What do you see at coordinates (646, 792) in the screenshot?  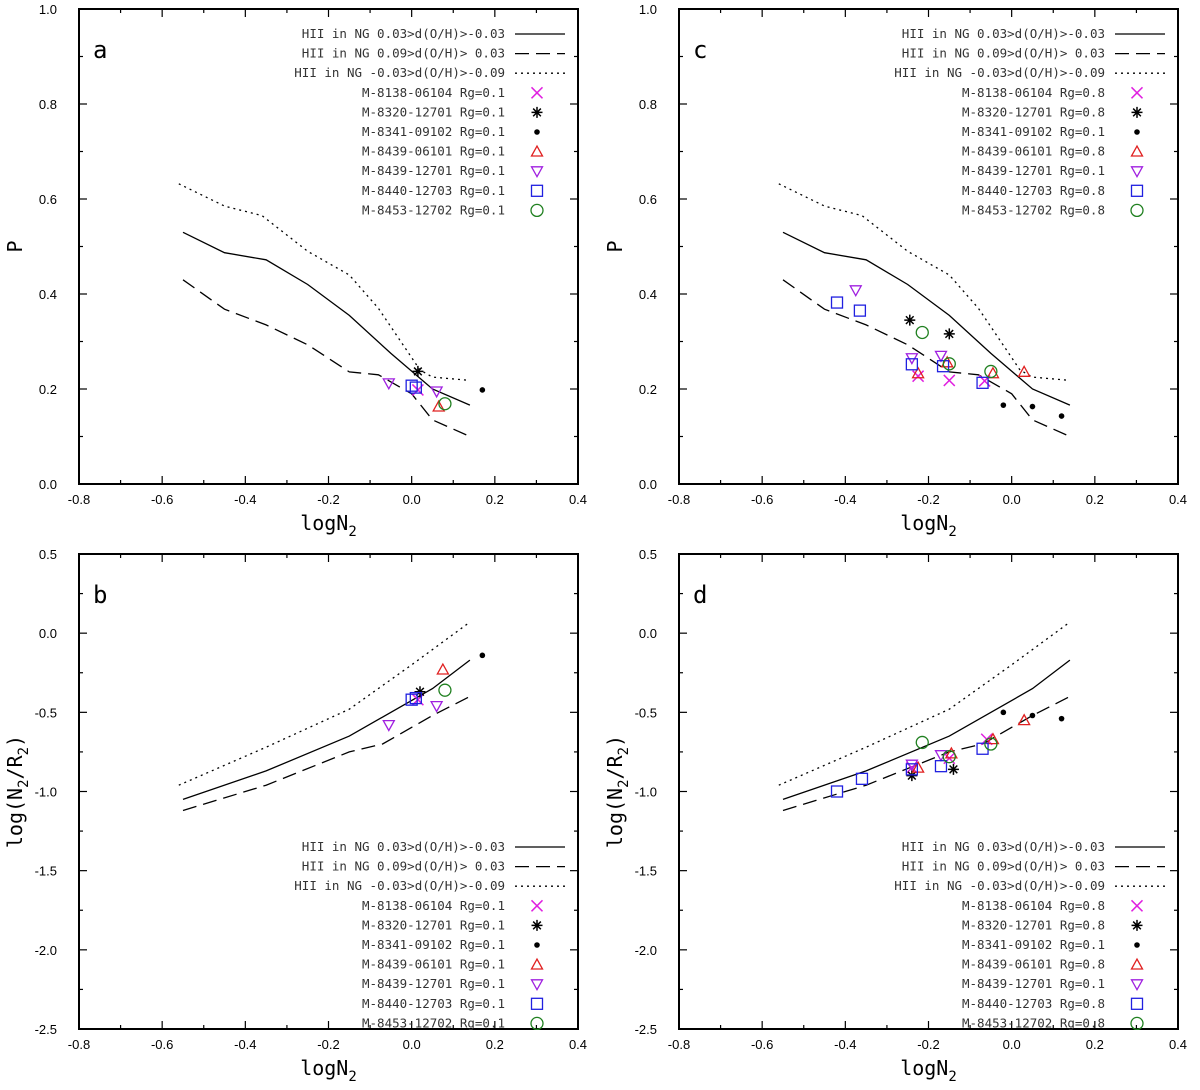 I see `y-tick-label: -1.0` at bounding box center [646, 792].